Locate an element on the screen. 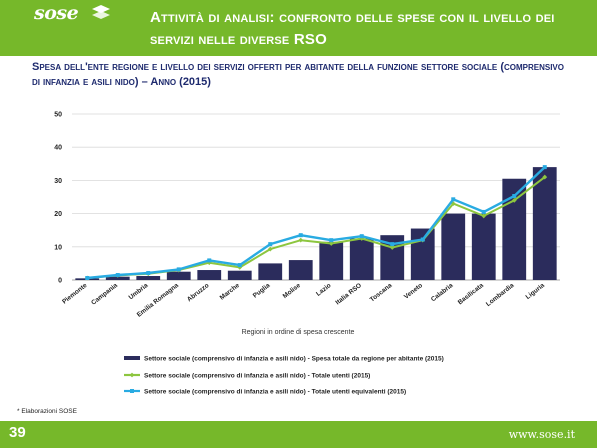 This screenshot has width=597, height=448. x-tick-label: Toscana is located at coordinates (381, 293).